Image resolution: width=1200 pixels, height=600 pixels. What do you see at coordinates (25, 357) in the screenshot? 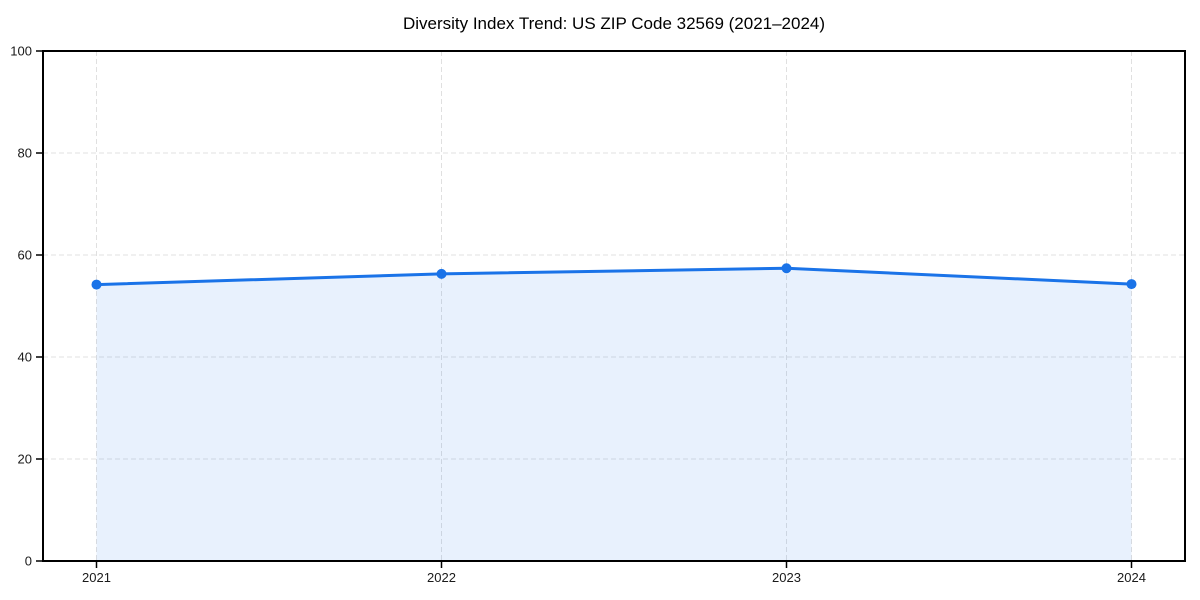
I see `y-tick-label: 40` at bounding box center [25, 357].